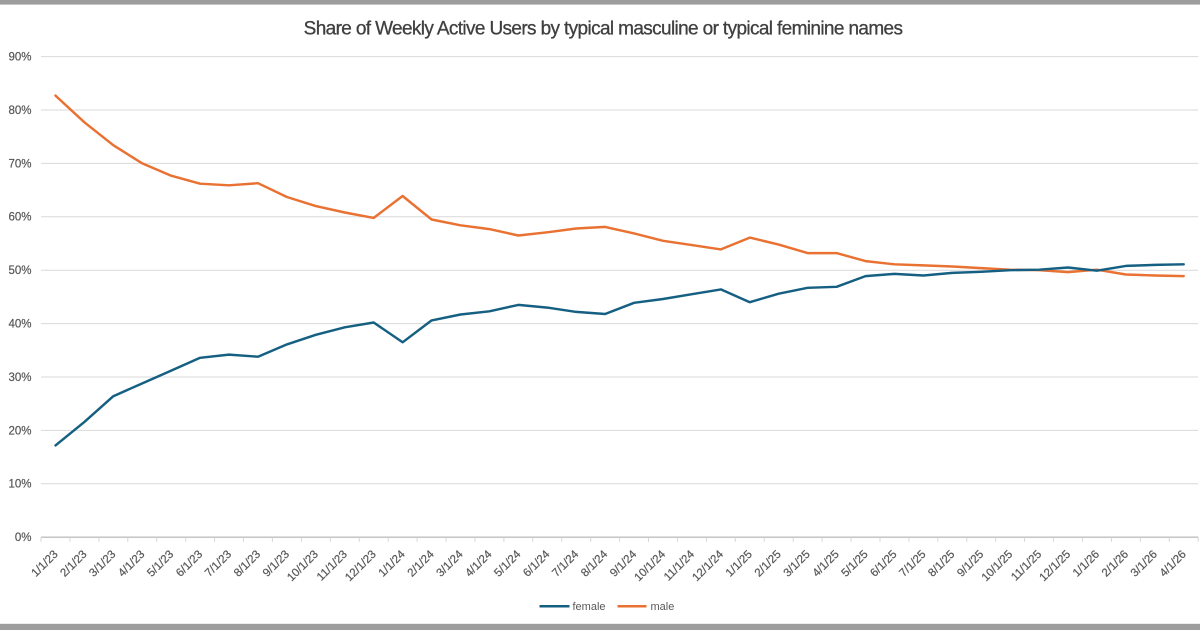  Describe the element at coordinates (19, 164) in the screenshot. I see `svg-text: 70%` at that location.